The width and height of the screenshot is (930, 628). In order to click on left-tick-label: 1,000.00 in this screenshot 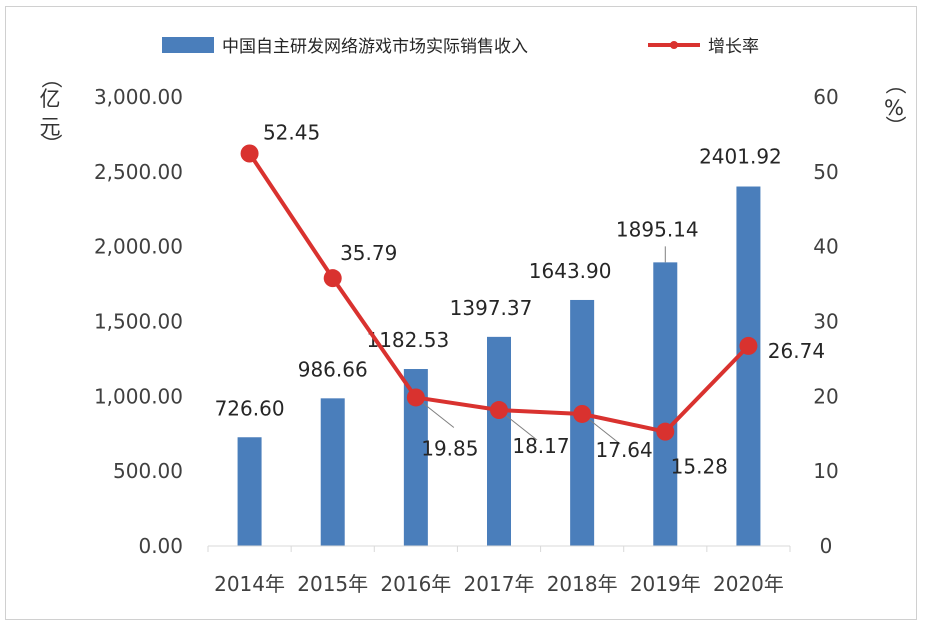, I will do `click(138, 396)`.